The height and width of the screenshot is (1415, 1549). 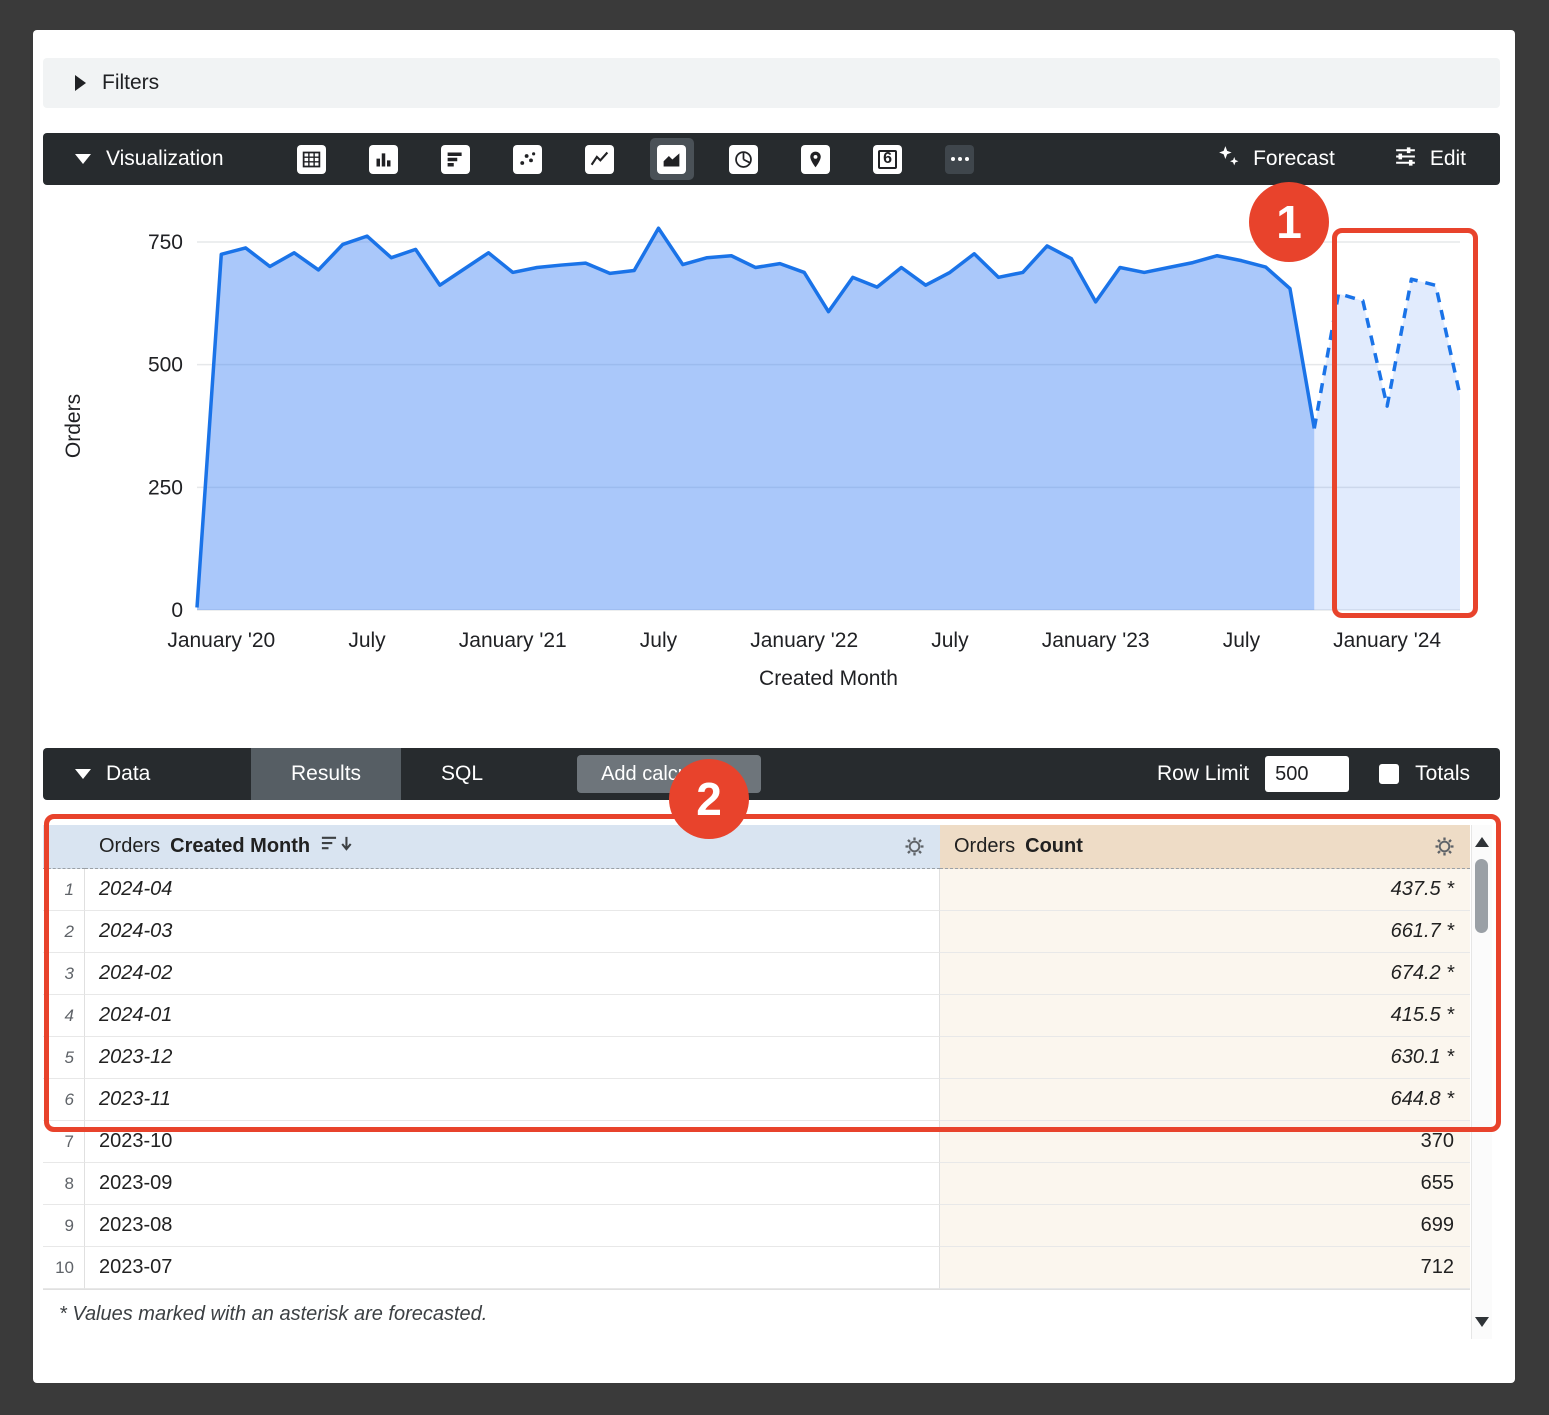 I want to click on cell-orders-count: 699, so click(x=1205, y=1226).